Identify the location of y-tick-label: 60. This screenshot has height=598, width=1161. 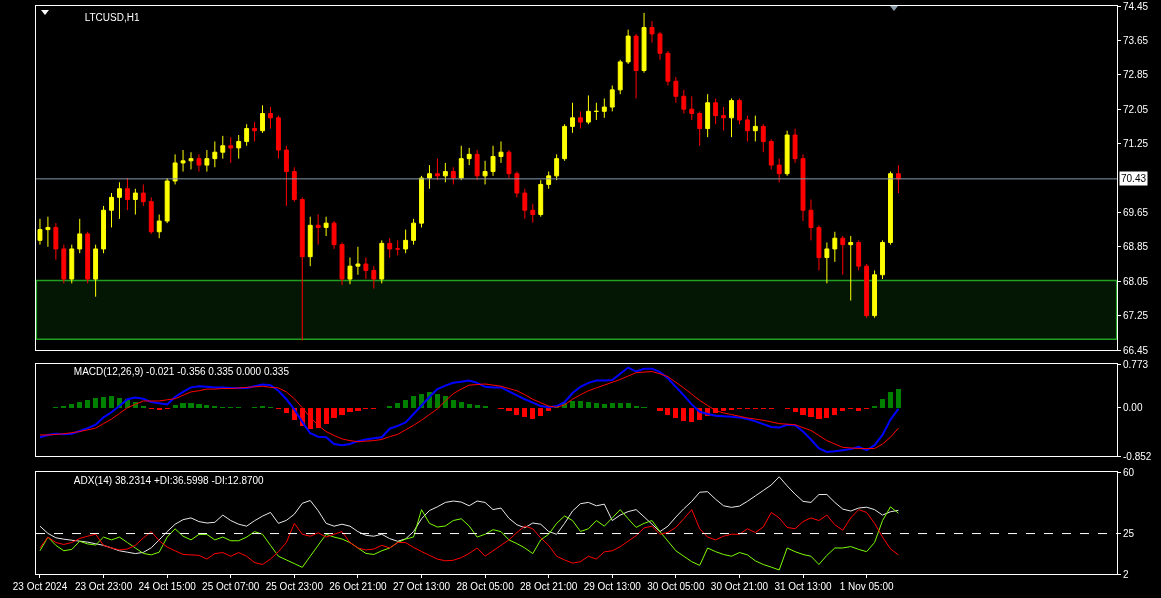
(1129, 472).